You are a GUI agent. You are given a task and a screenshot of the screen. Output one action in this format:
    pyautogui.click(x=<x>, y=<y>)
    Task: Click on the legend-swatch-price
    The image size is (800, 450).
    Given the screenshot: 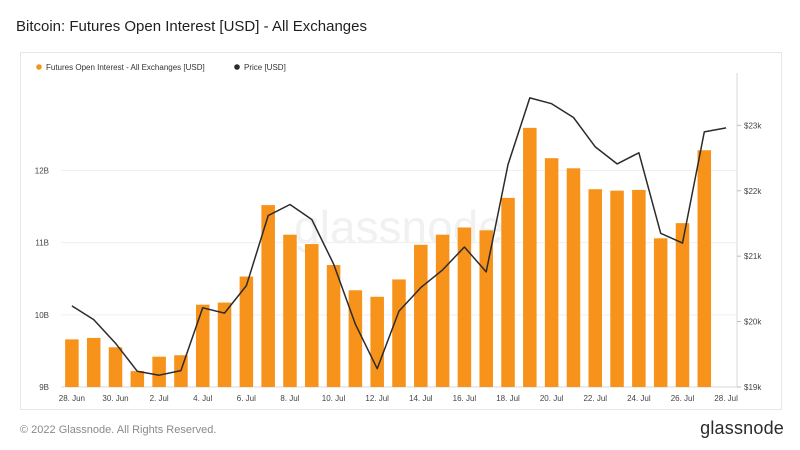 What is the action you would take?
    pyautogui.click(x=237, y=67)
    